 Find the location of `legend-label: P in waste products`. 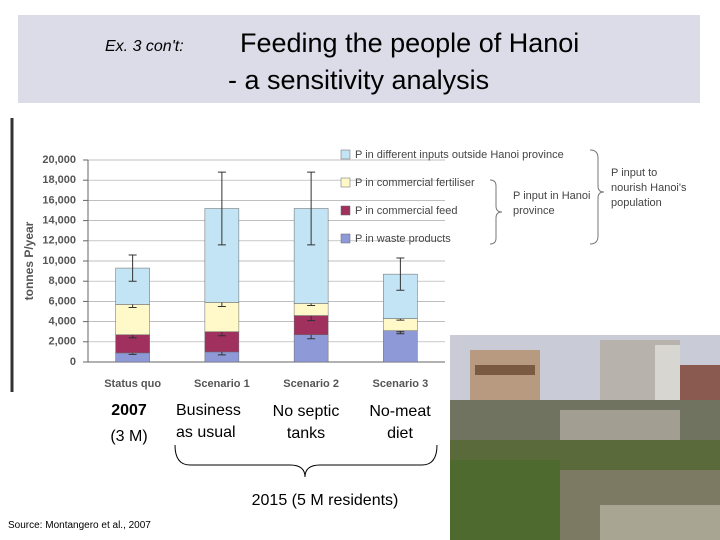

legend-label: P in waste products is located at coordinates (403, 239).